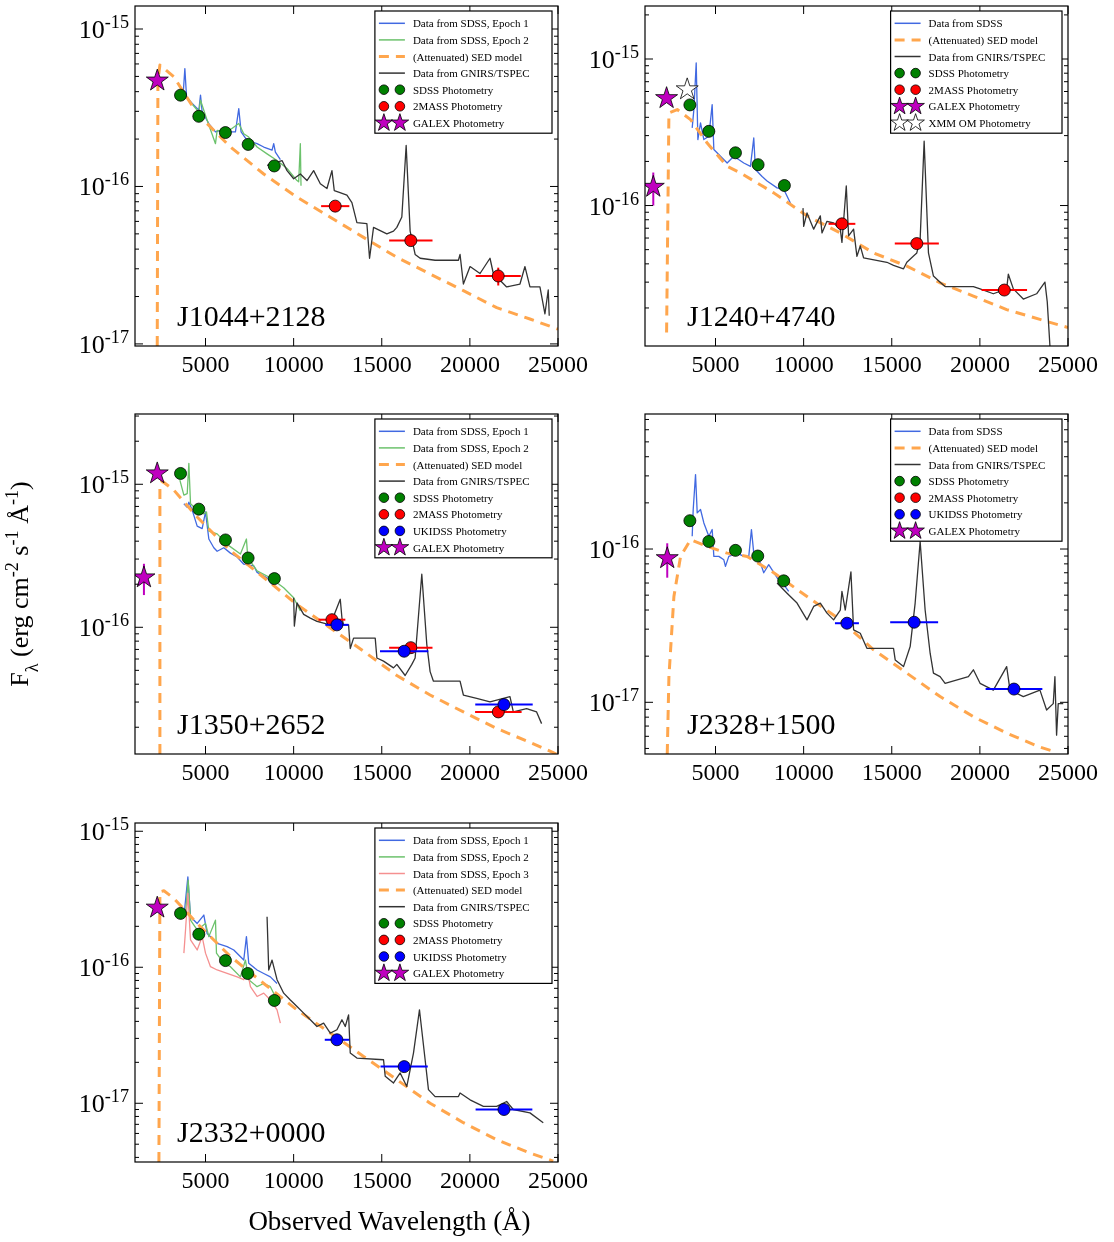 This screenshot has height=1242, width=1114. What do you see at coordinates (356, 1025) in the screenshot?
I see `line-series` at bounding box center [356, 1025].